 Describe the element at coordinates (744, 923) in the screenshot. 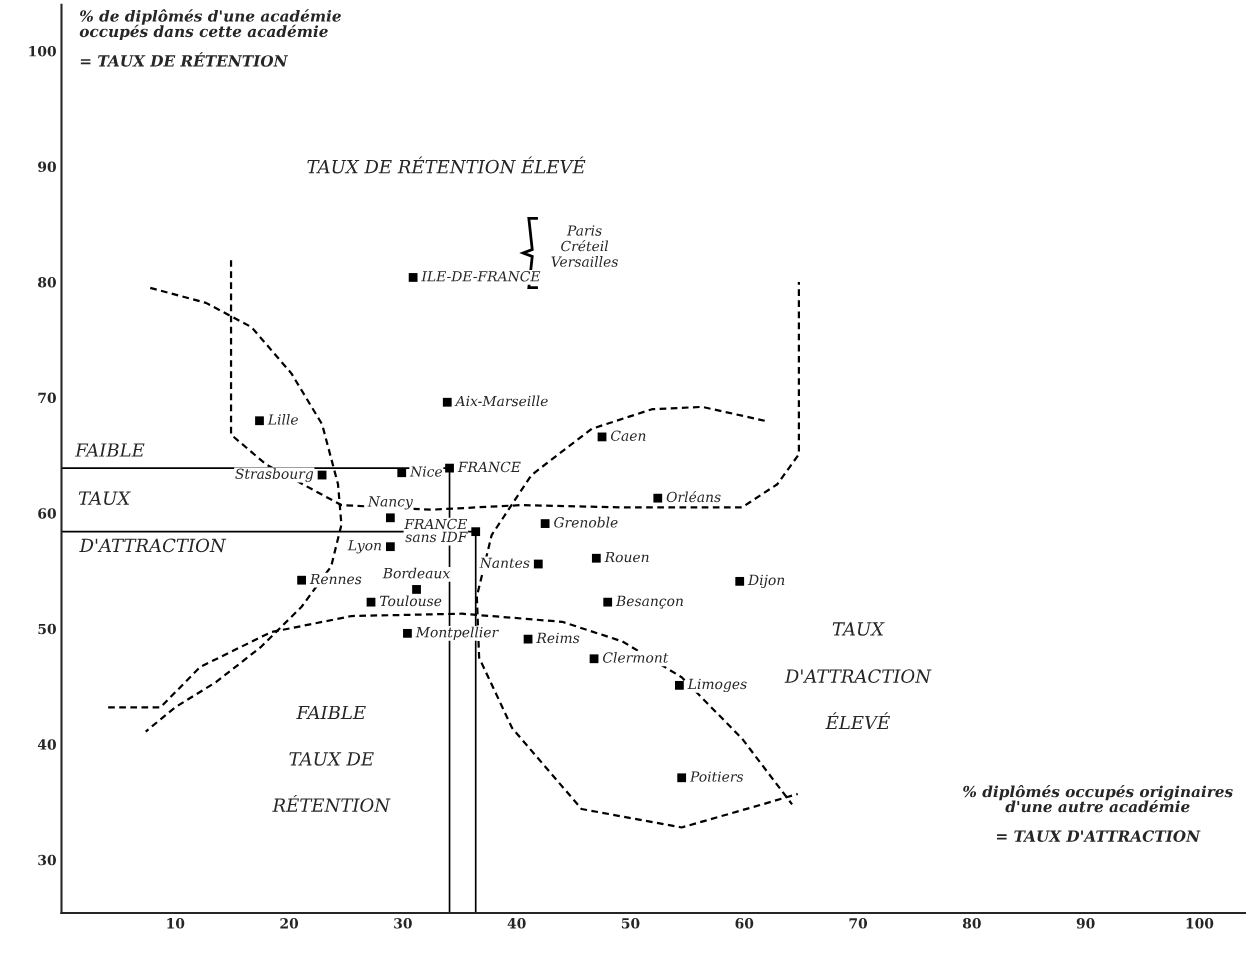

I see `x-tick-label: 60` at that location.